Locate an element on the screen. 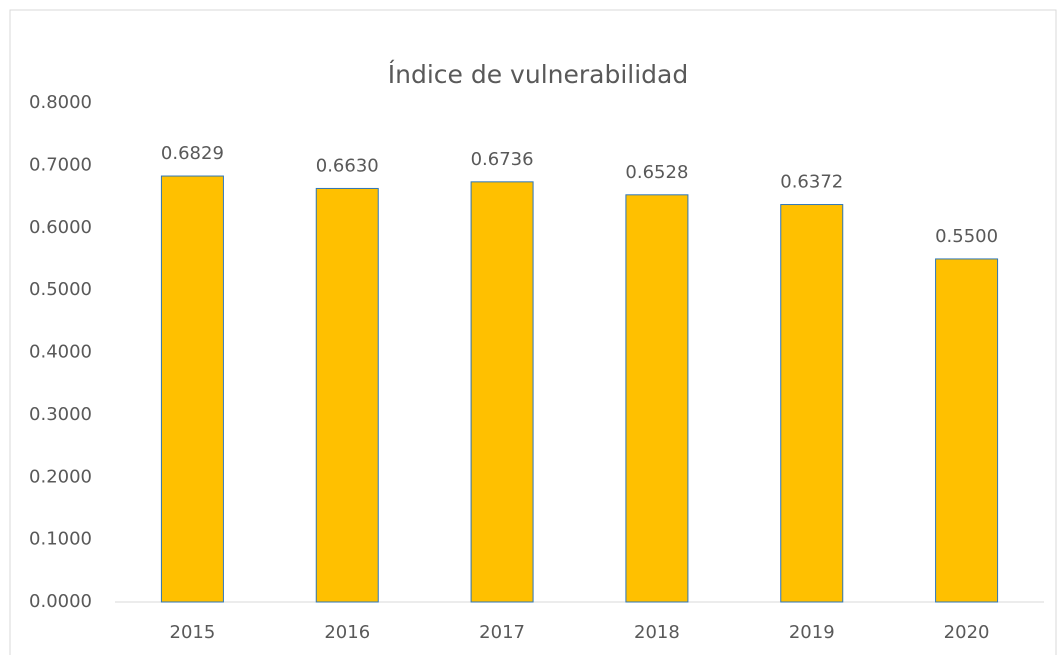 The width and height of the screenshot is (1058, 655). x-tick-label: 2020 is located at coordinates (967, 632).